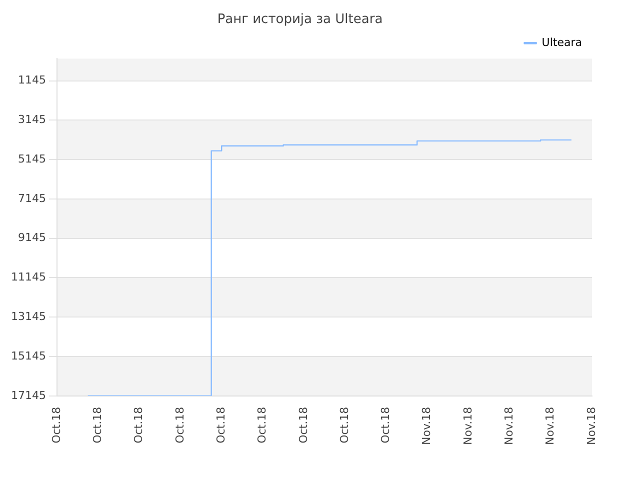 Image resolution: width=640 pixels, height=480 pixels. I want to click on y-tick-label: 11145, so click(28, 277).